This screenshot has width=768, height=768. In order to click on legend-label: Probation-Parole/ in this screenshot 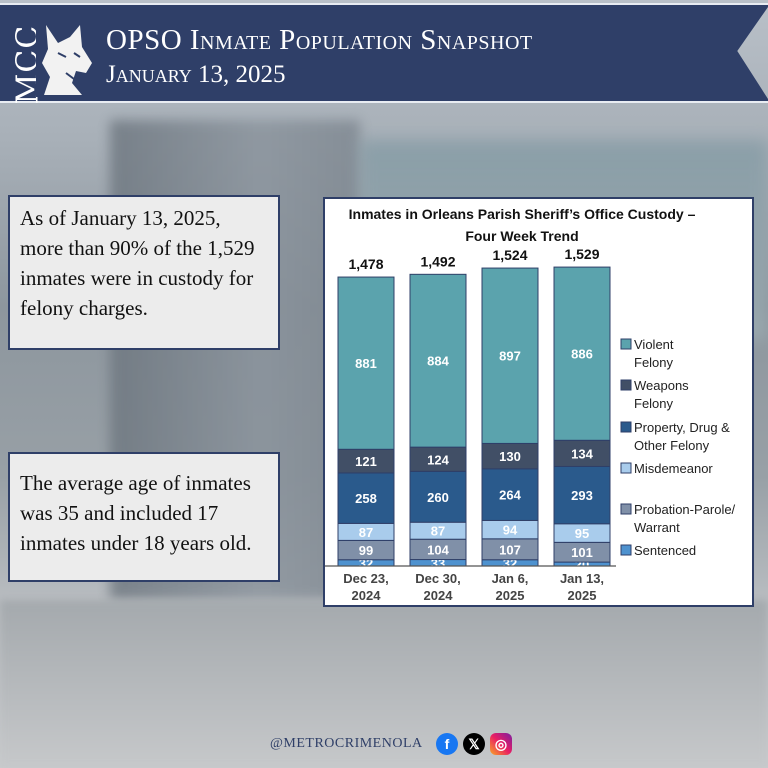, I will do `click(685, 509)`.